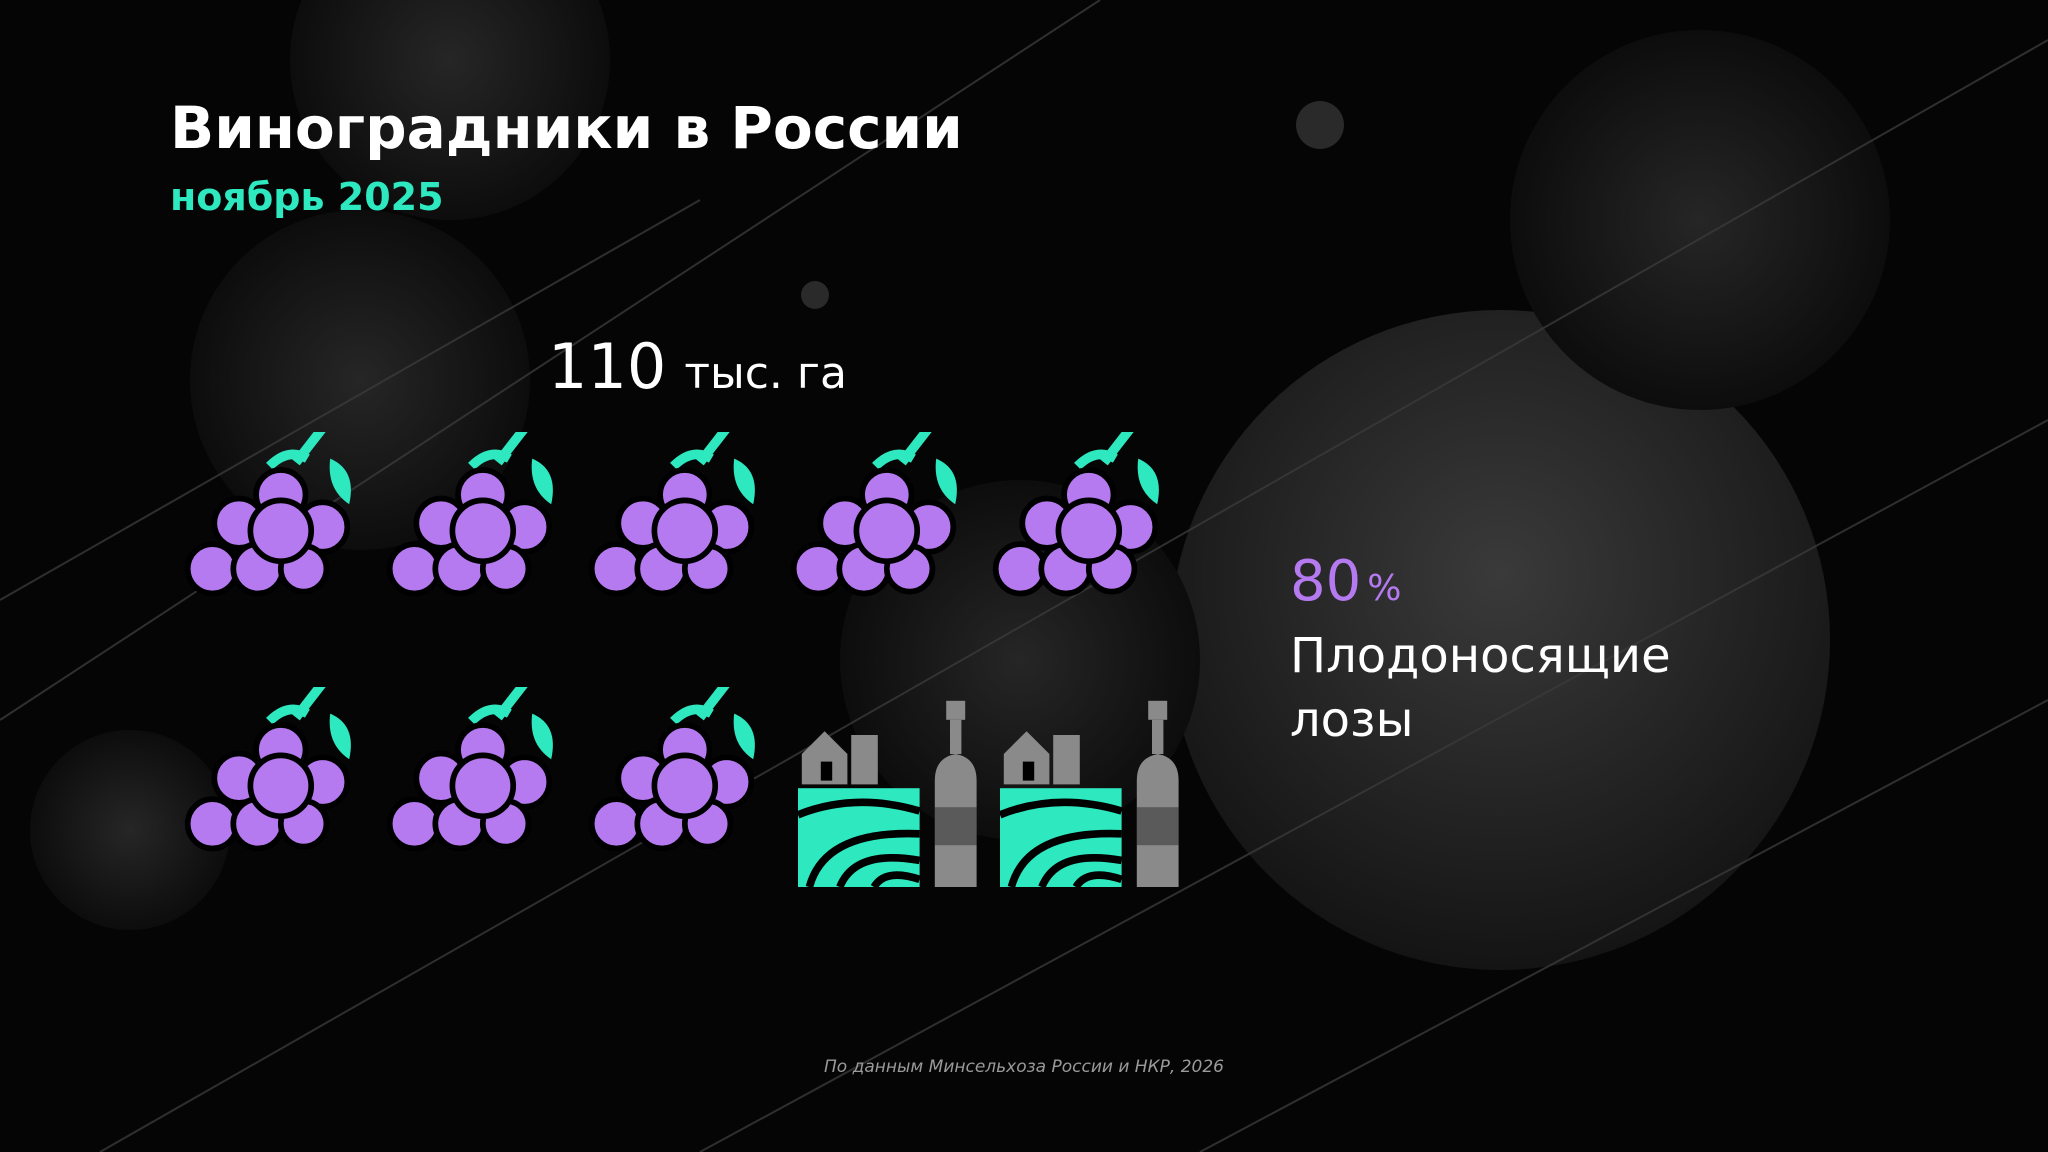  Describe the element at coordinates (1325, 581) in the screenshot. I see `share-value: 80` at that location.